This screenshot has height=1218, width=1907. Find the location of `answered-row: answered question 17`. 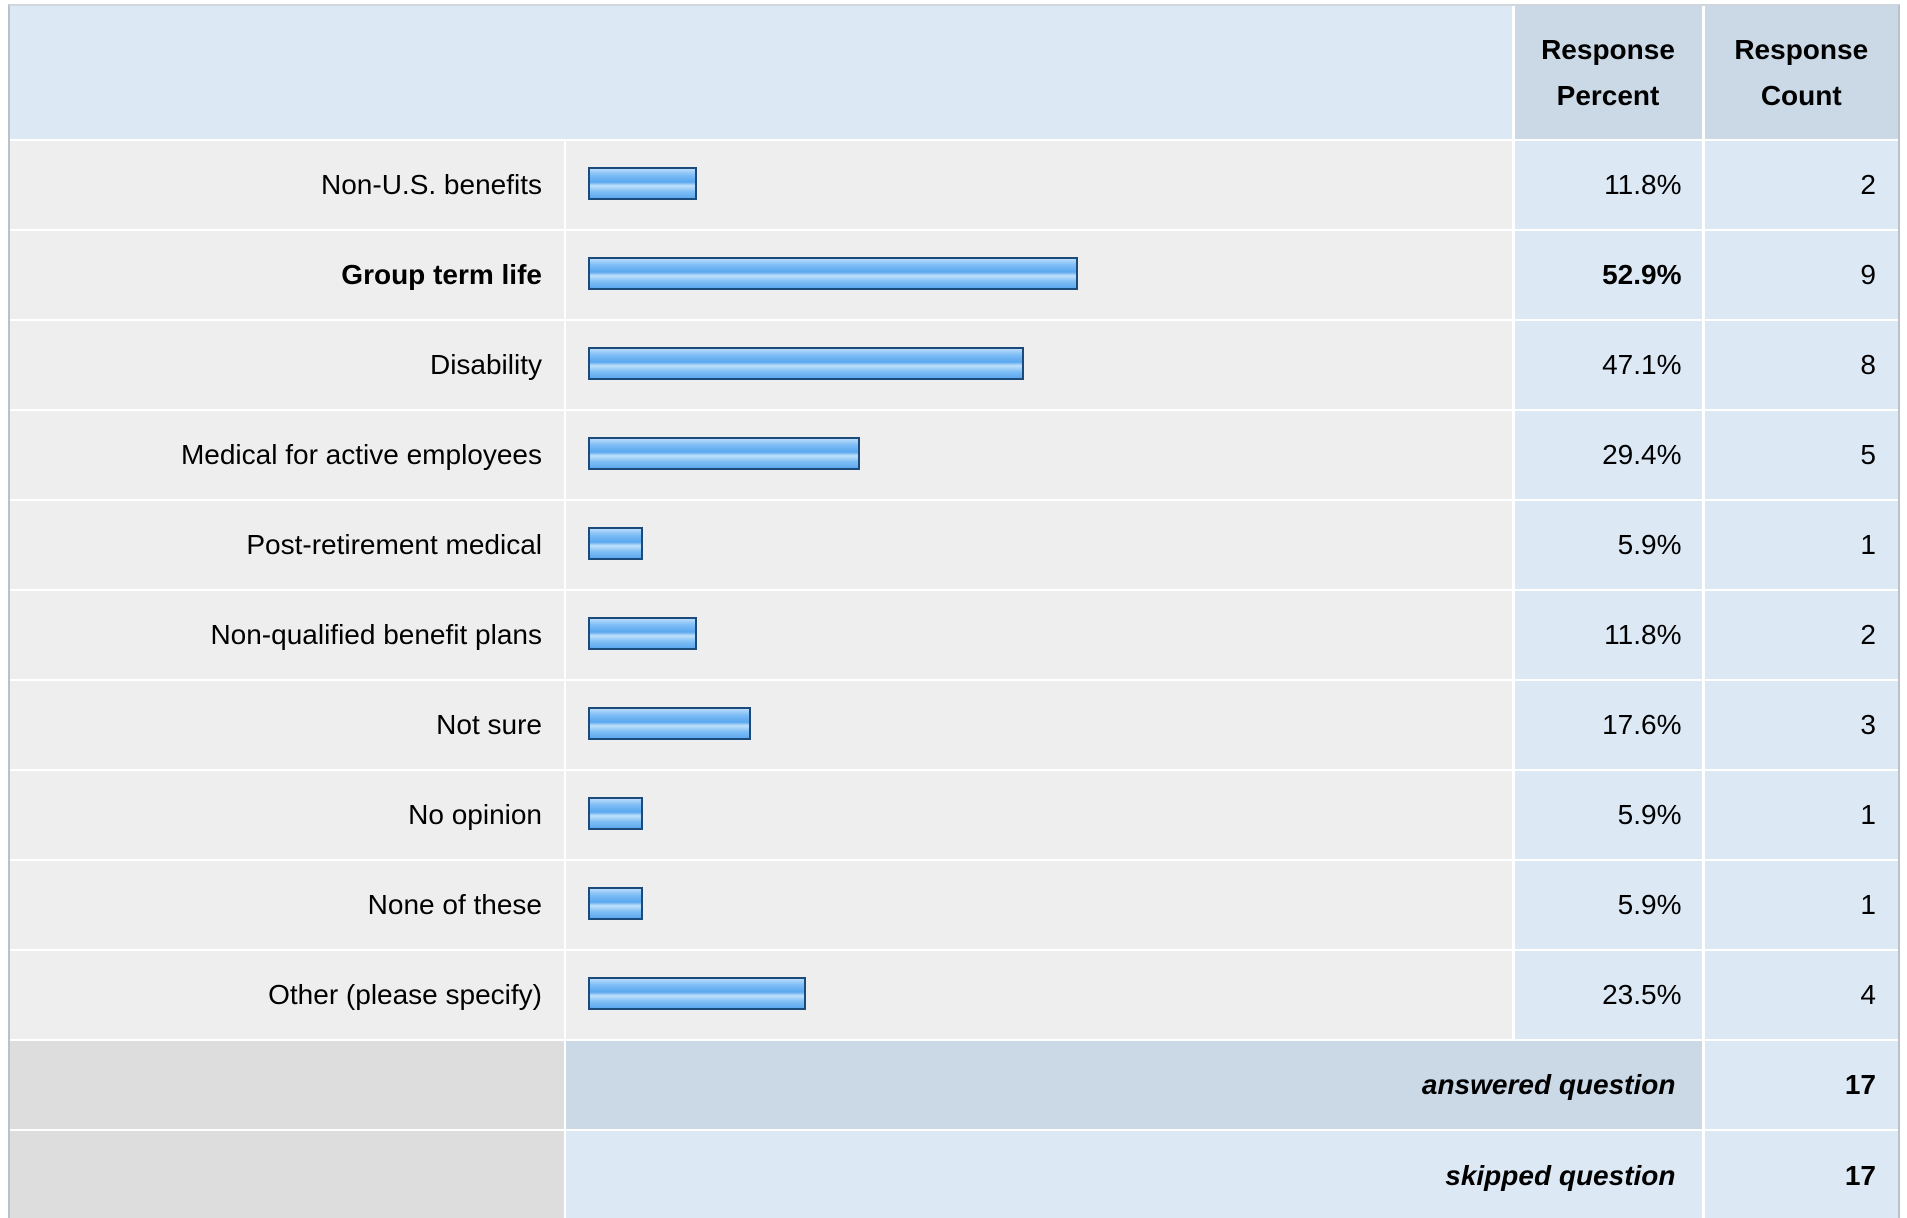

answered-row: answered question 17 is located at coordinates (954, 1084).